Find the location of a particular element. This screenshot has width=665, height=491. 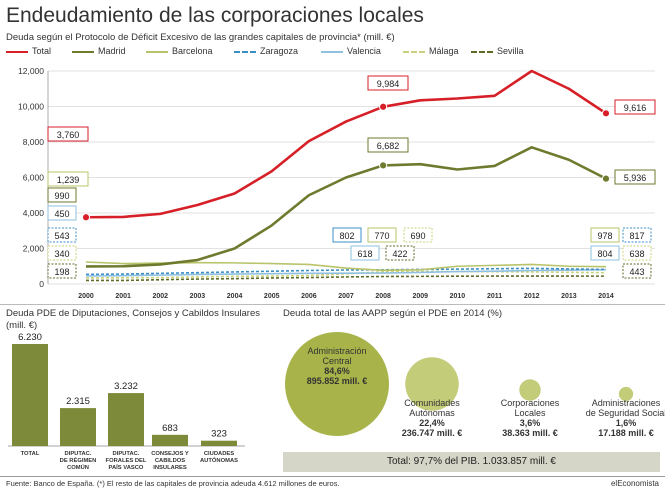

y-tick-label: 8,000 is located at coordinates (34, 142).